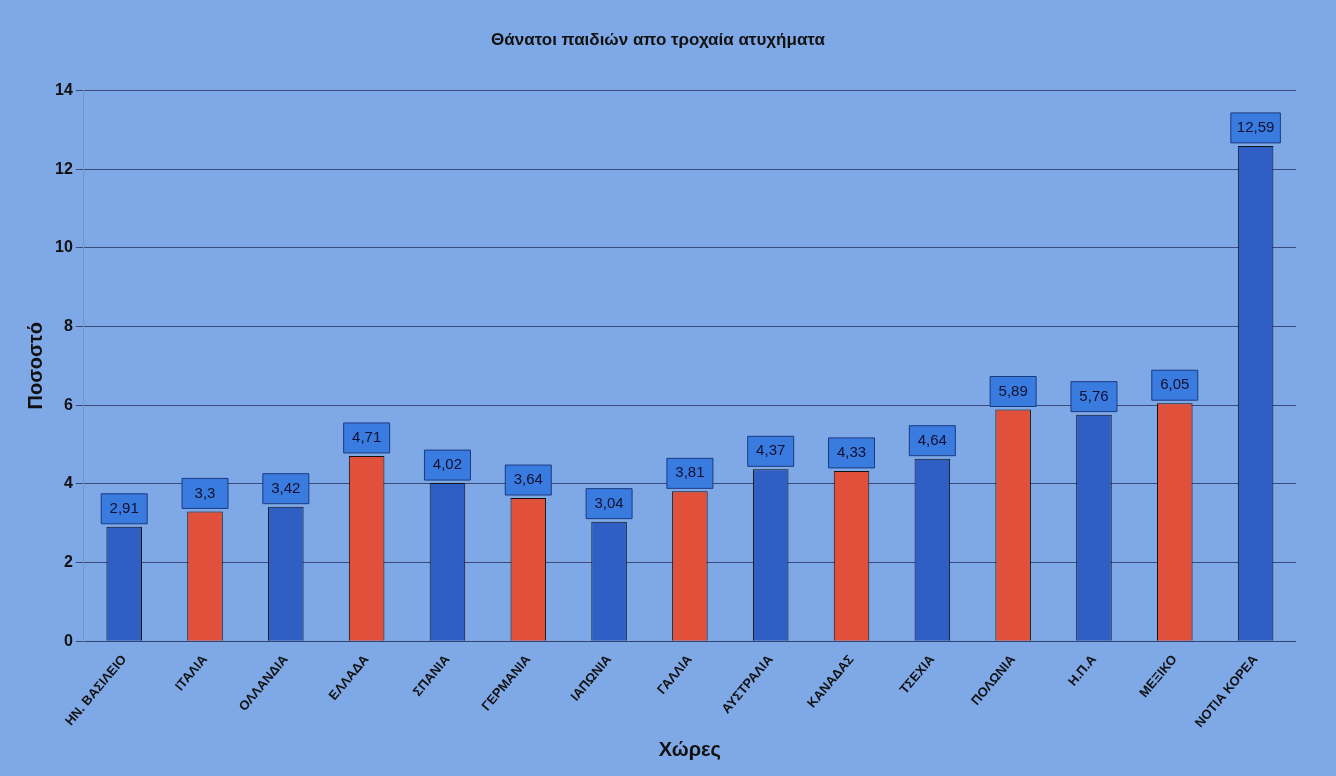 Image resolution: width=1336 pixels, height=776 pixels. What do you see at coordinates (932, 439) in the screenshot?
I see `data-label: 4,64` at bounding box center [932, 439].